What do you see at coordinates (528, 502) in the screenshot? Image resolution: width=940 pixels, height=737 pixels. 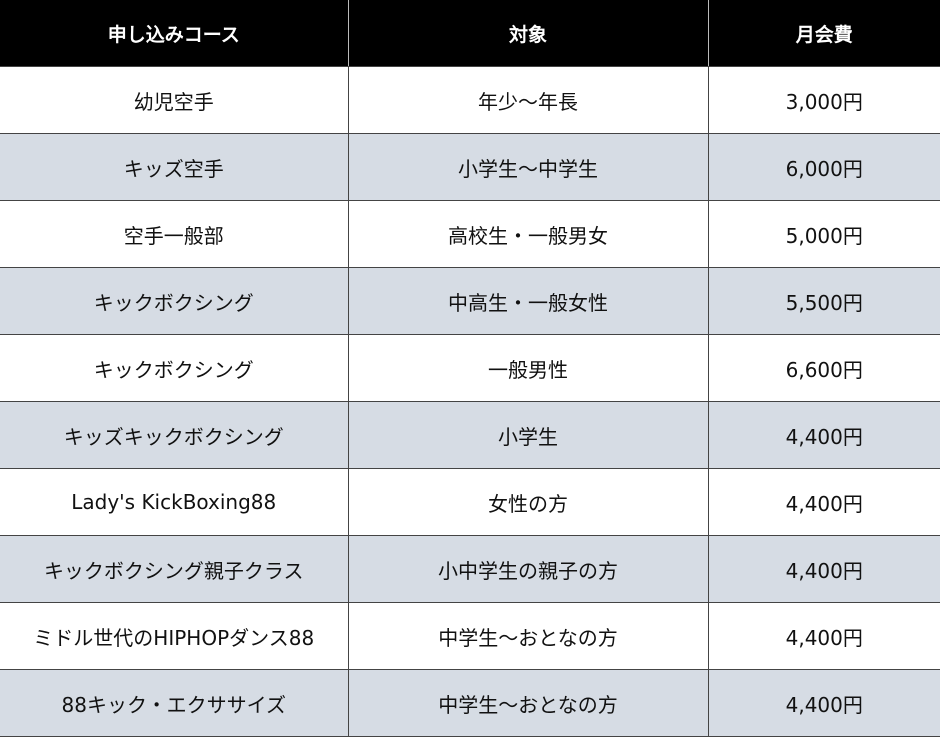 I see `target-cell: 女性の方` at bounding box center [528, 502].